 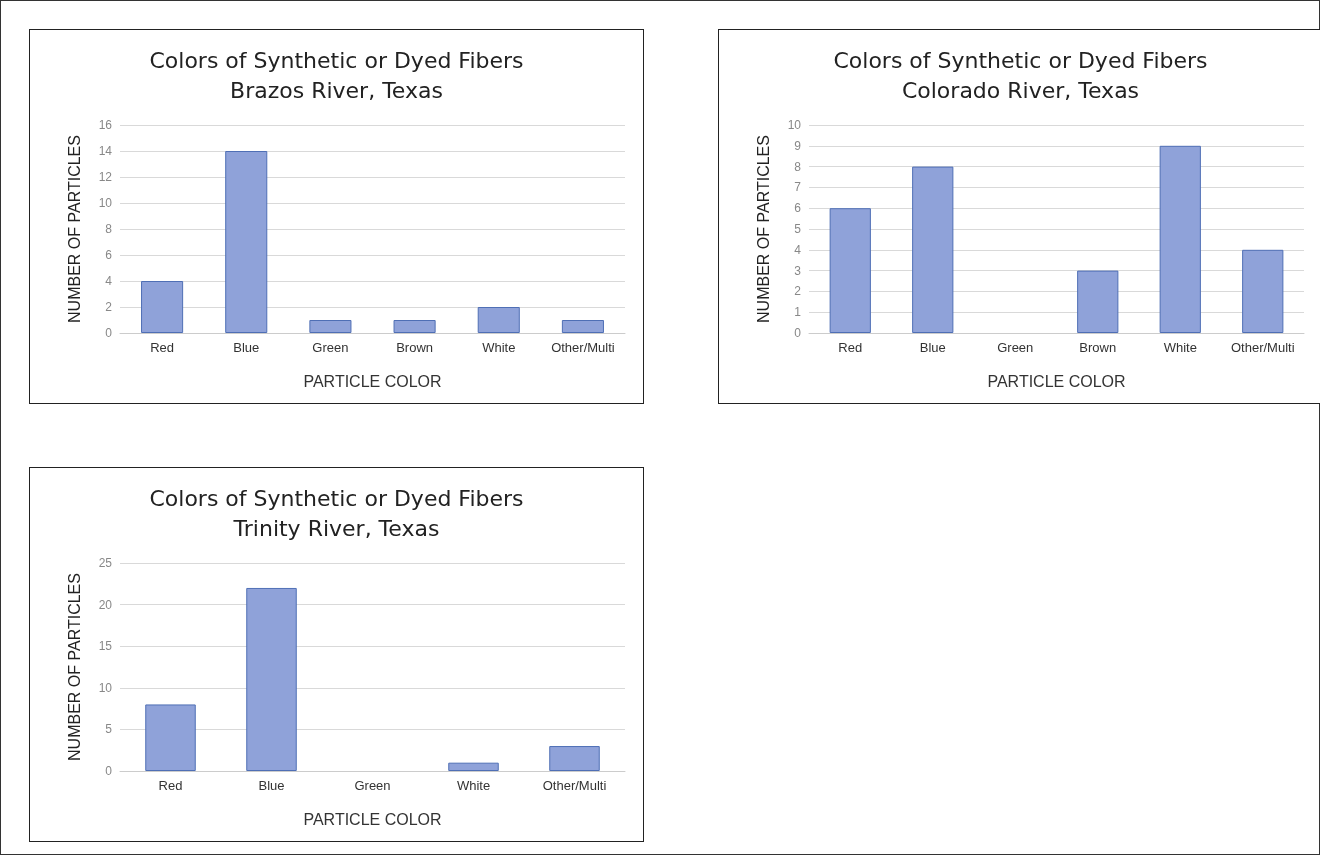 What do you see at coordinates (336, 528) in the screenshot?
I see `chart-subtitle: Trinity River, Texas` at bounding box center [336, 528].